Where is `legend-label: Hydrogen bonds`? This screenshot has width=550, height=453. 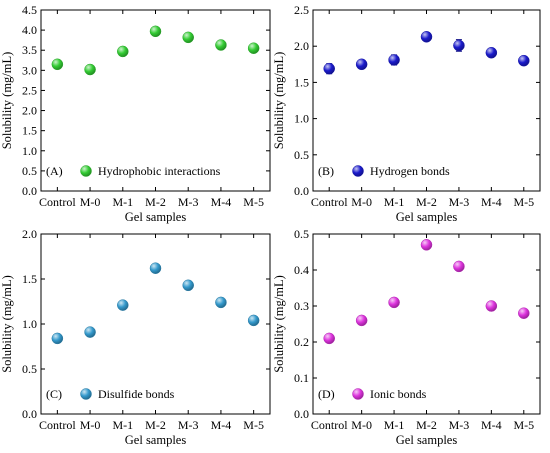 legend-label: Hydrogen bonds is located at coordinates (410, 171).